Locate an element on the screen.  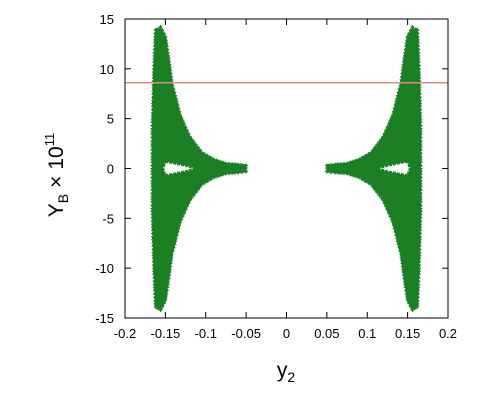
x-tick-label: -0.1 is located at coordinates (206, 333).